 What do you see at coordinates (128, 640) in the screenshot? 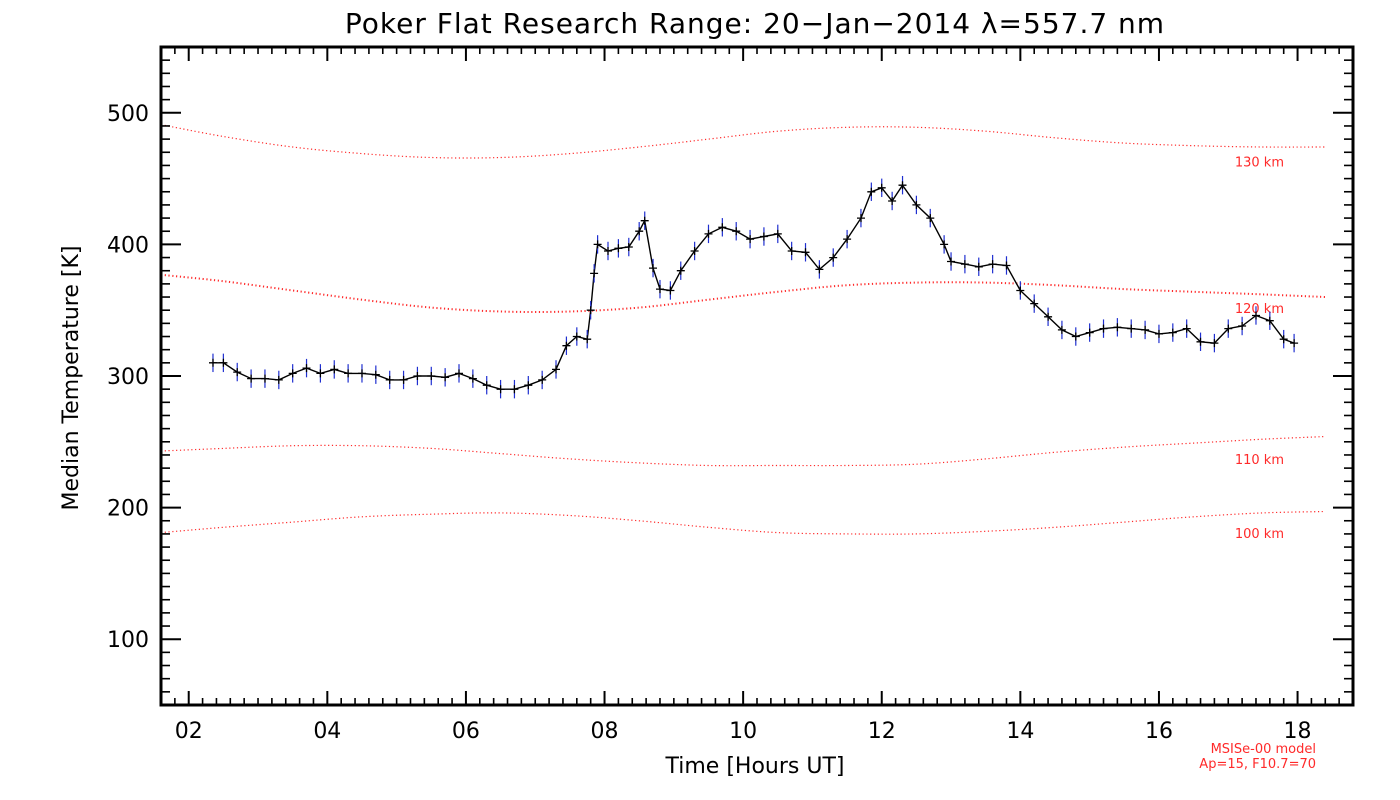
I see `y-tick-label: 100` at bounding box center [128, 640].